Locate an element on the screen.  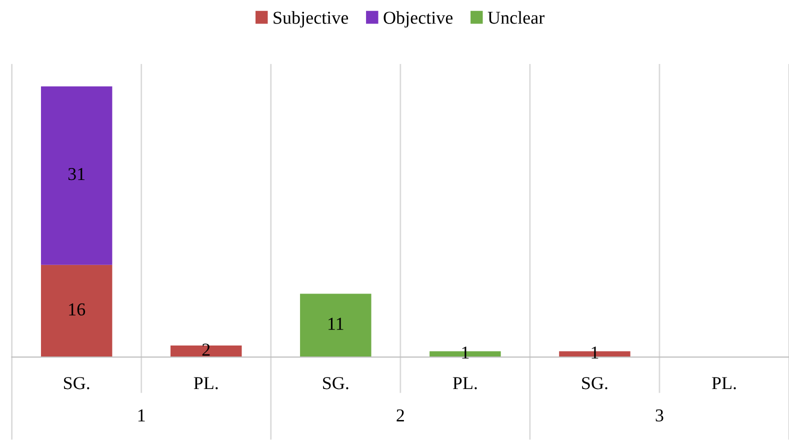
legend-label: Unclear is located at coordinates (516, 17).